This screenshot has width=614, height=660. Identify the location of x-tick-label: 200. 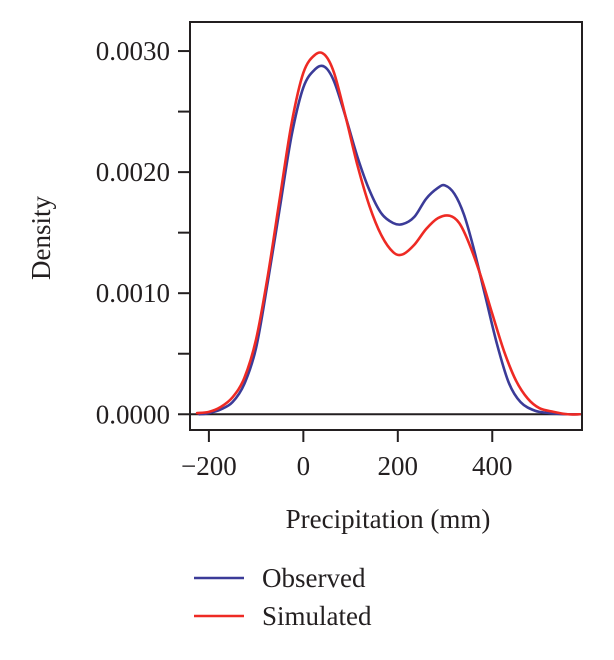
(398, 466).